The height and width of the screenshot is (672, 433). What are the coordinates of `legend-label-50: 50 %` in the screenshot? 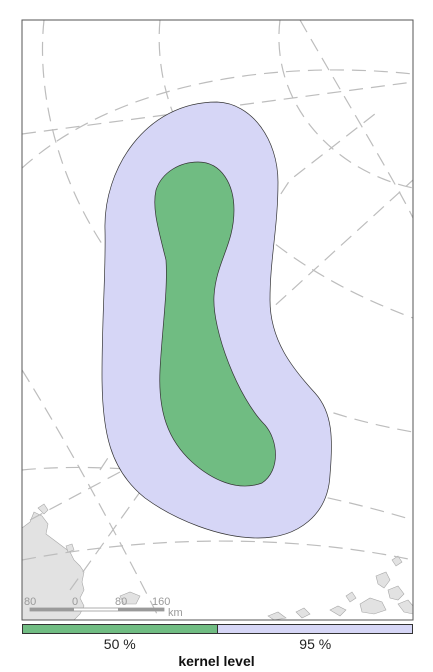 It's located at (119, 644).